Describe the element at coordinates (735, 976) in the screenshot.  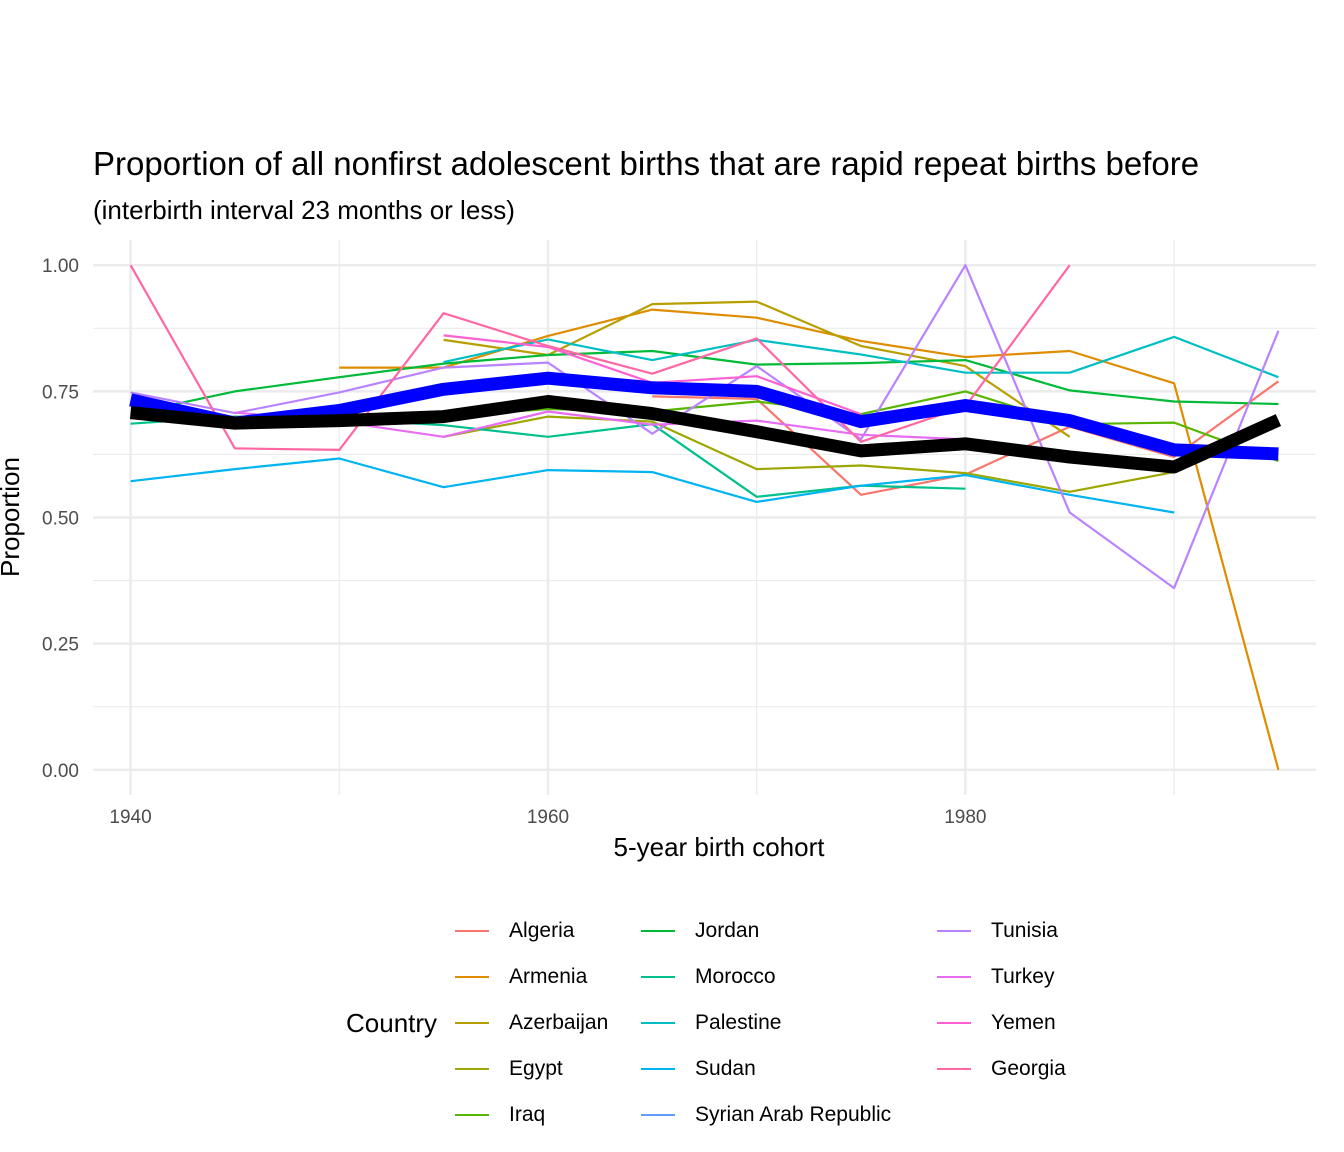
I see `legend-label: Morocco` at that location.